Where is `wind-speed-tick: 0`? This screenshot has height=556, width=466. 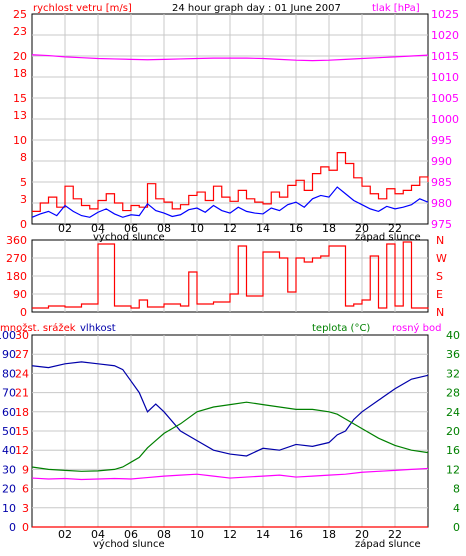 wind-speed-tick: 0 is located at coordinates (23, 224).